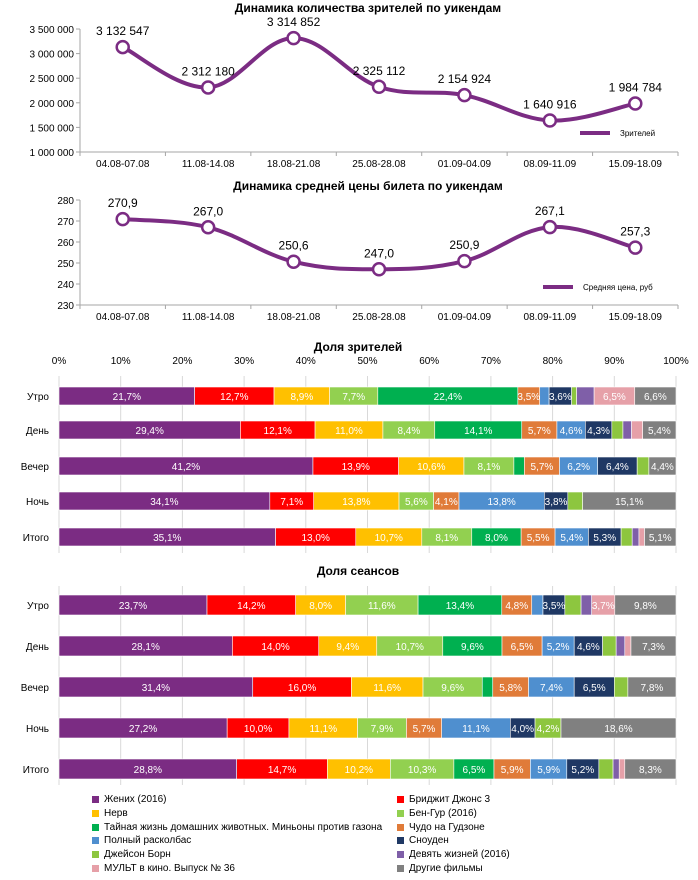 The image size is (698, 880). What do you see at coordinates (496, 538) in the screenshot?
I see `data-label: 8,0%` at bounding box center [496, 538].